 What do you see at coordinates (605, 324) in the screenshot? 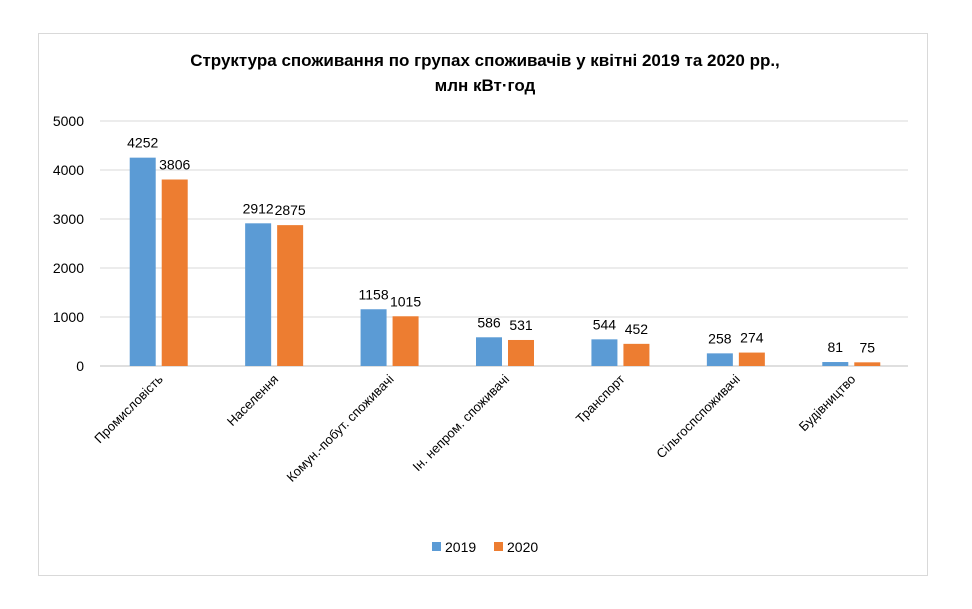
I see `data-label: 544` at bounding box center [605, 324].